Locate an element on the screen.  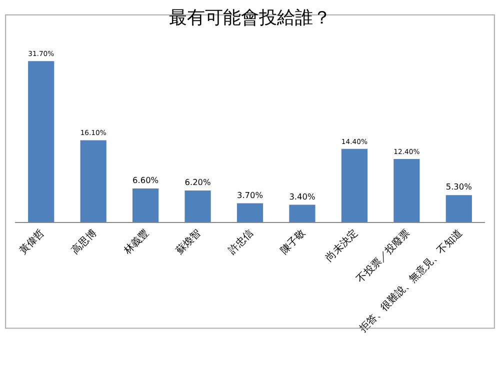
data-label: 6.20% is located at coordinates (198, 182).